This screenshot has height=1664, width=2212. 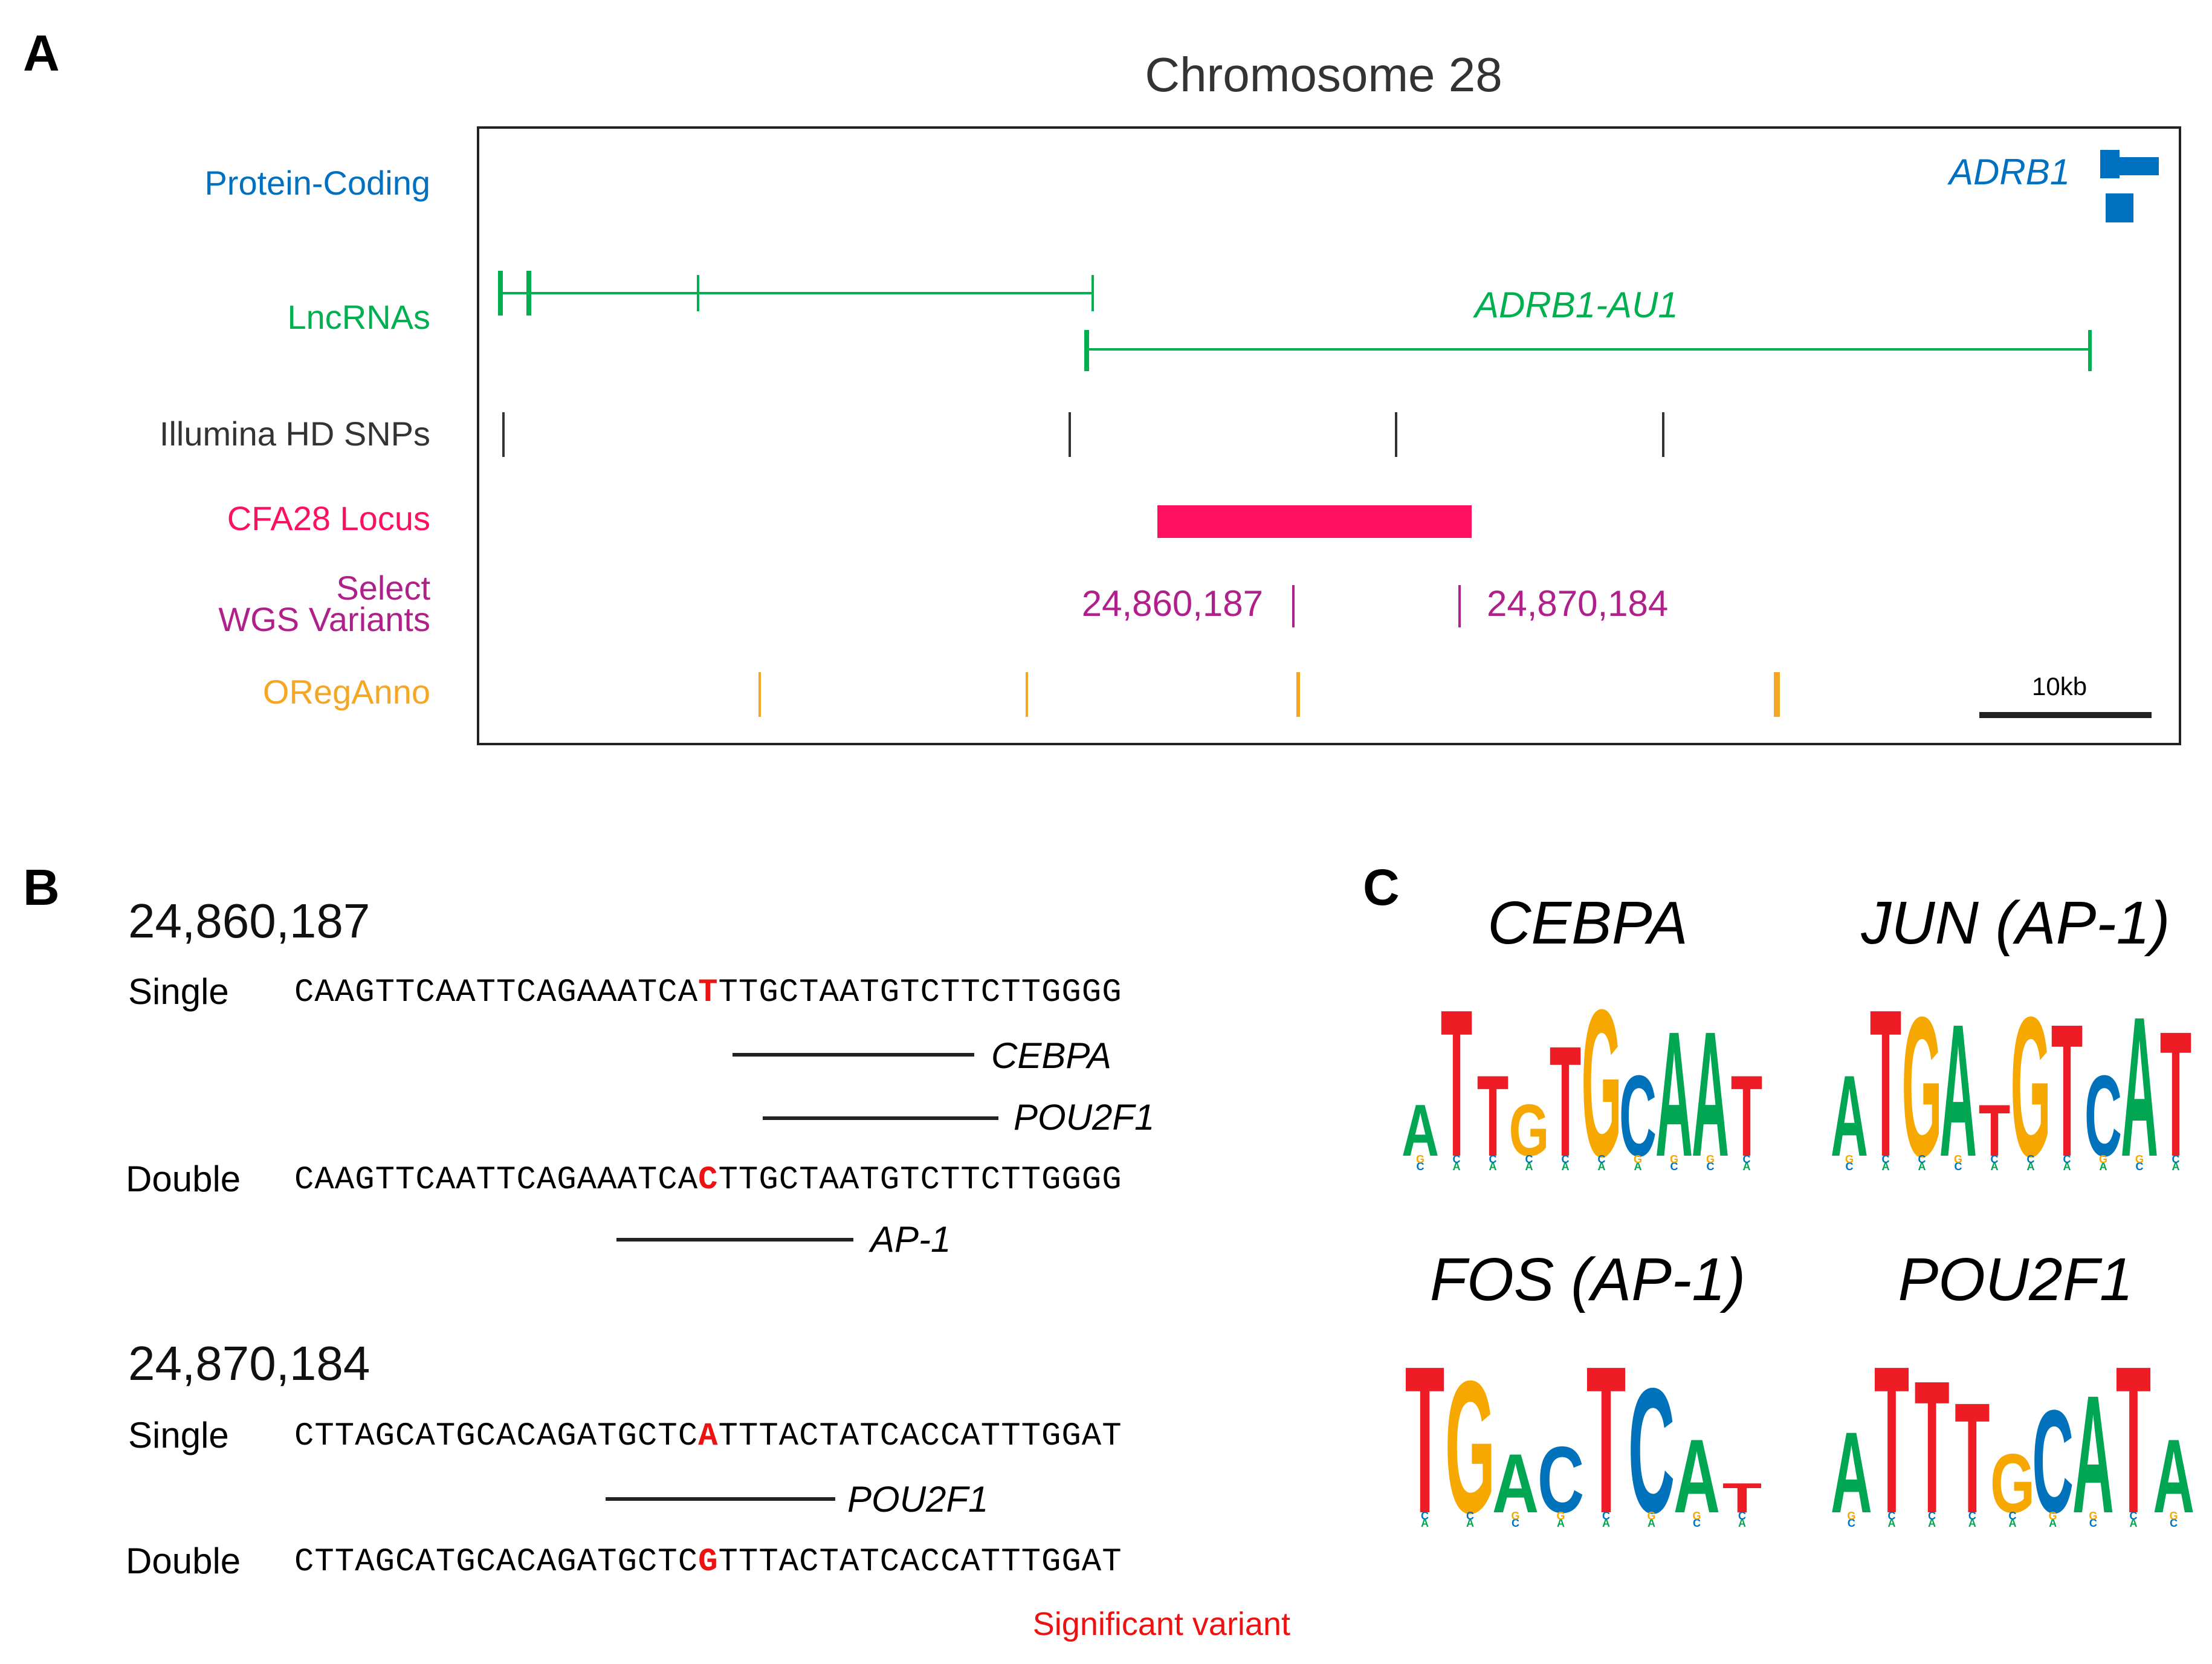 What do you see at coordinates (178, 1435) in the screenshot?
I see `variant2-single-label: Single` at bounding box center [178, 1435].